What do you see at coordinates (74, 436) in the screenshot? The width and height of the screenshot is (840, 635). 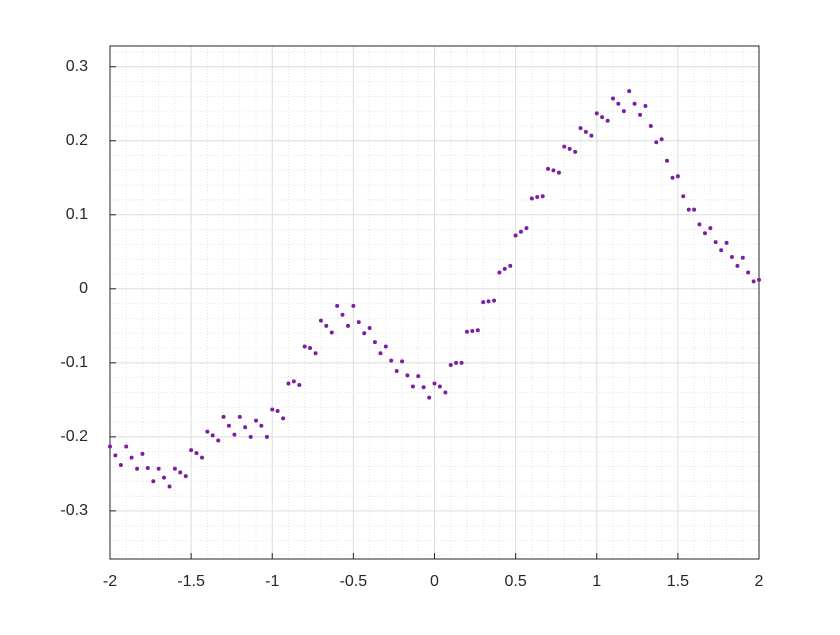 I see `y-tick-label: -0.2` at bounding box center [74, 436].